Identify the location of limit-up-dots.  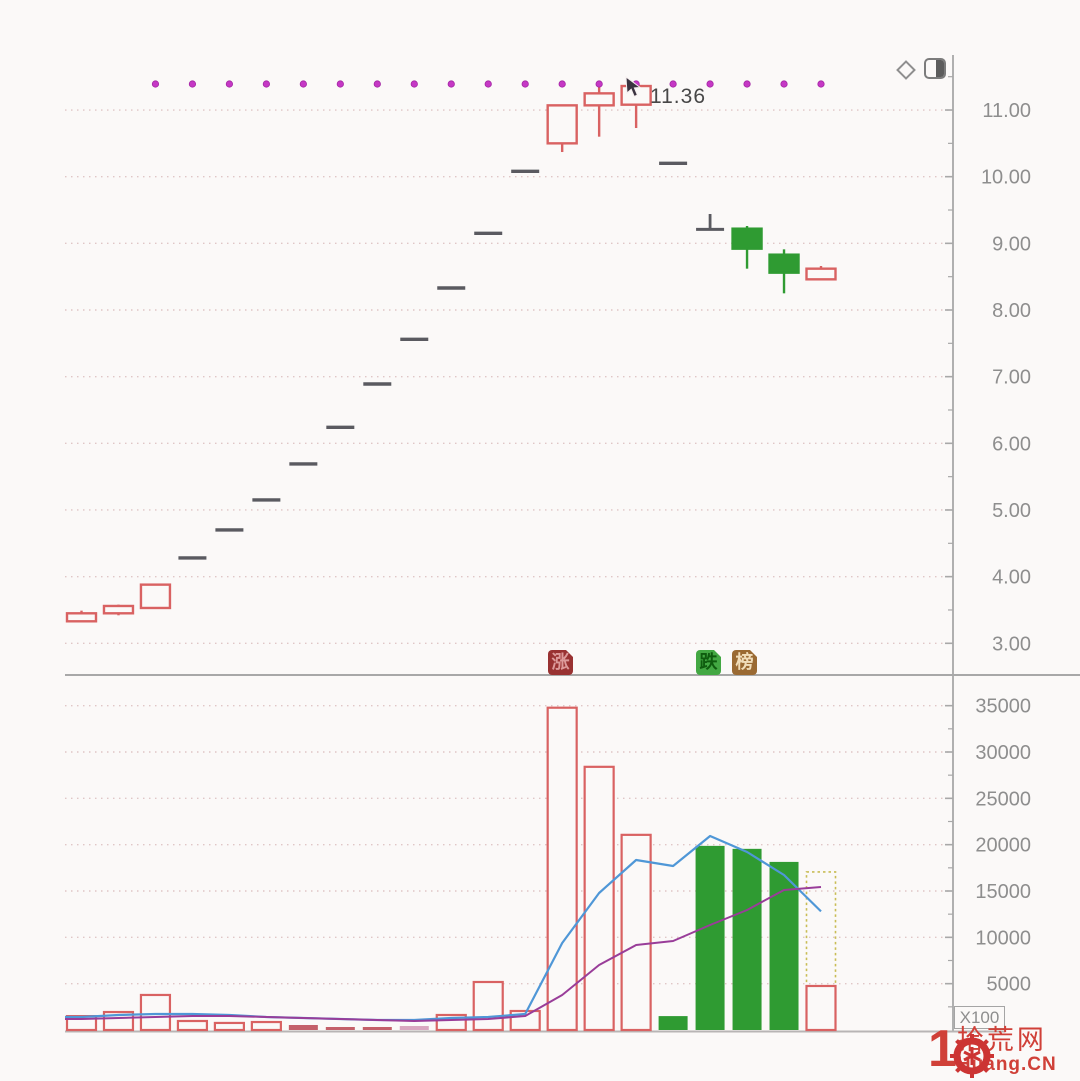
(488, 84).